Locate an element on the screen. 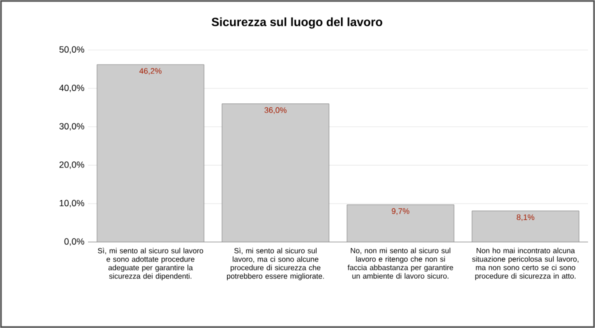 The image size is (595, 328). y-tick-label: 30,0% is located at coordinates (71, 126).